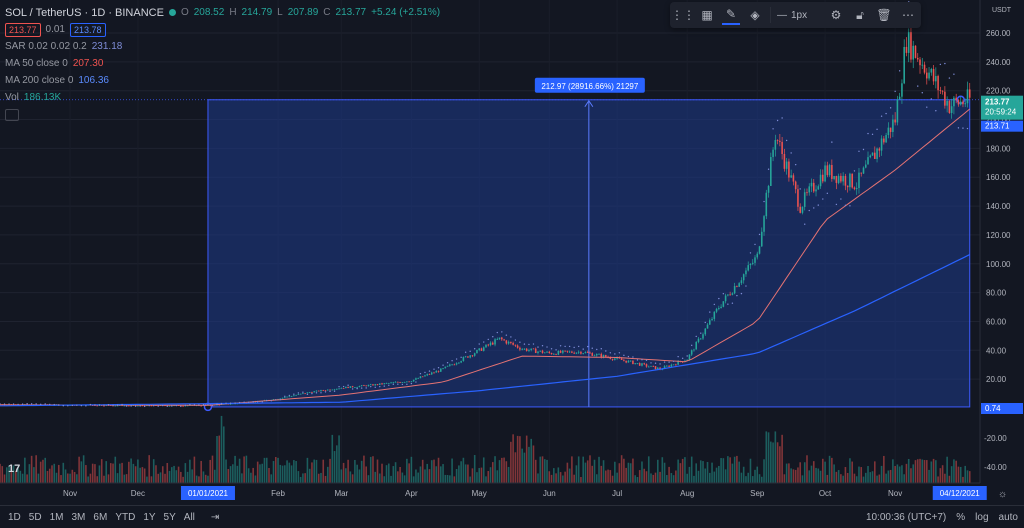  I want to click on percent-toggle: %, so click(961, 517).